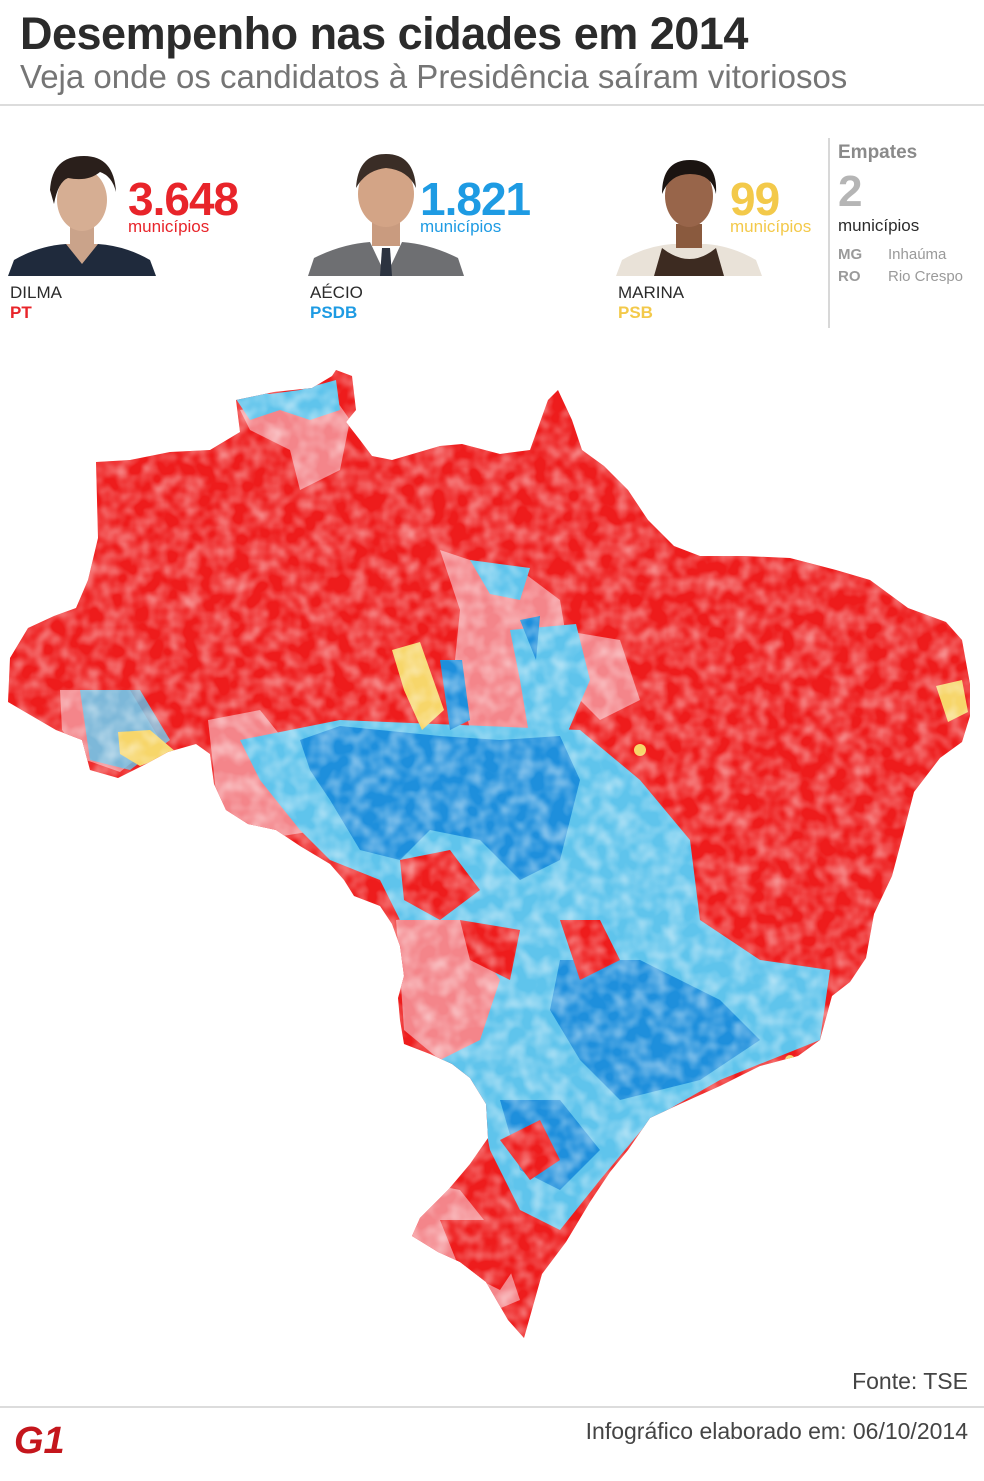 Image resolution: width=984 pixels, height=1481 pixels. I want to click on marina-count: 99, so click(755, 199).